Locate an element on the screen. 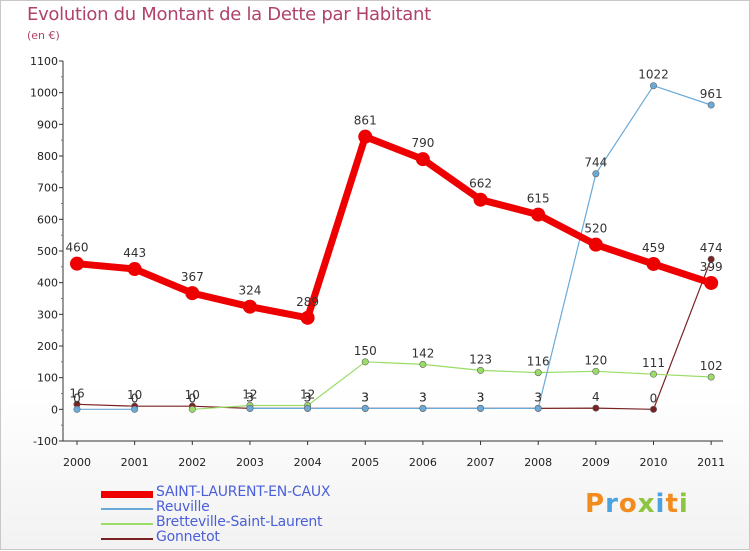  y-tick-label: 400 is located at coordinates (47, 283).